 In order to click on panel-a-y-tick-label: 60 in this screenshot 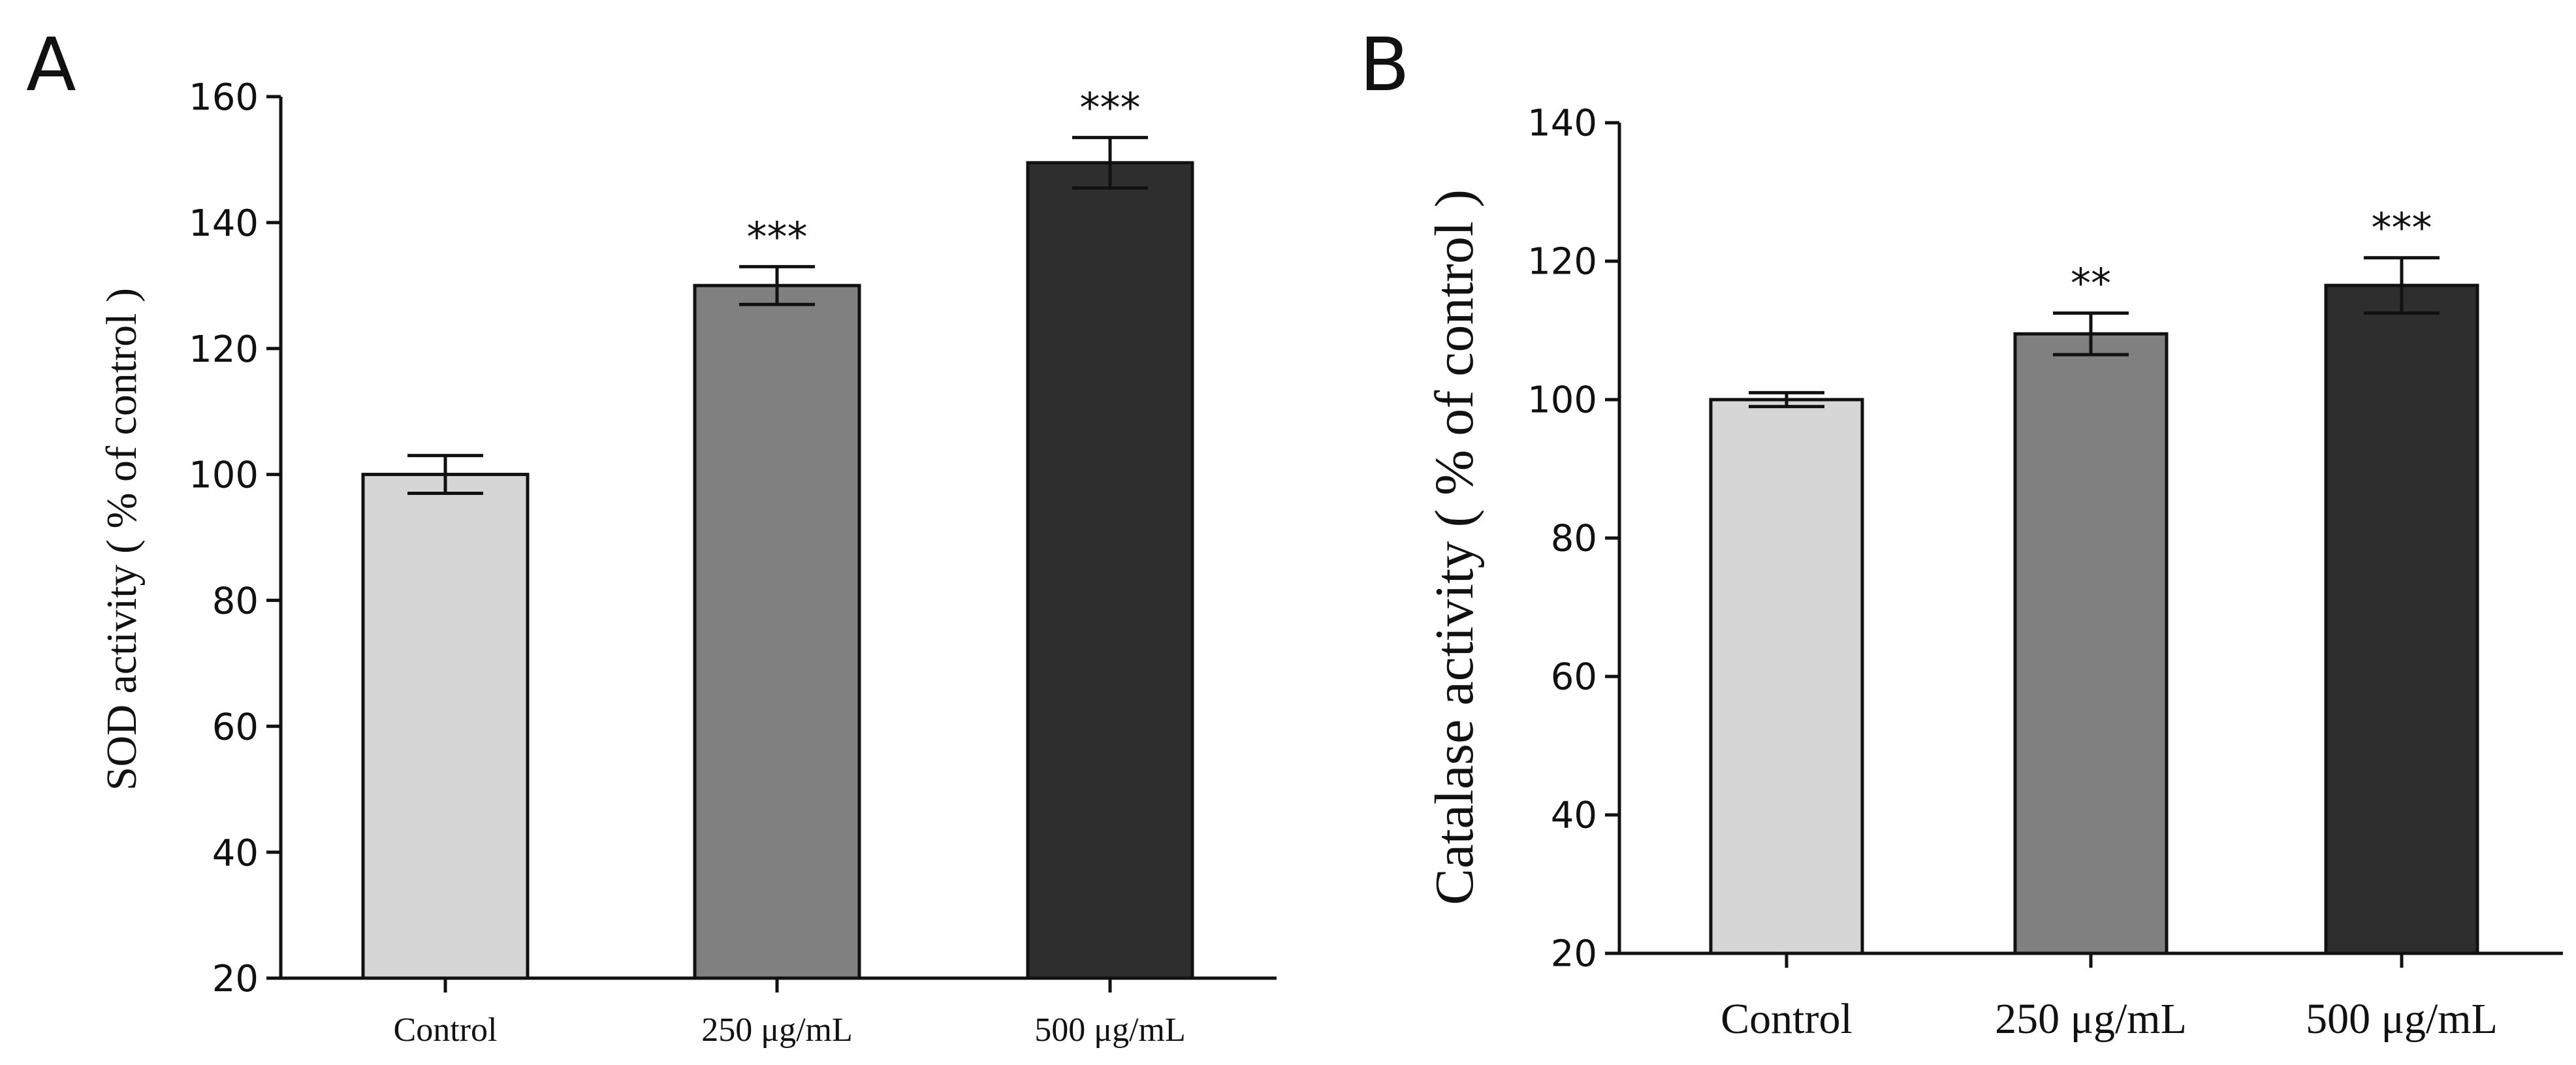, I will do `click(236, 727)`.